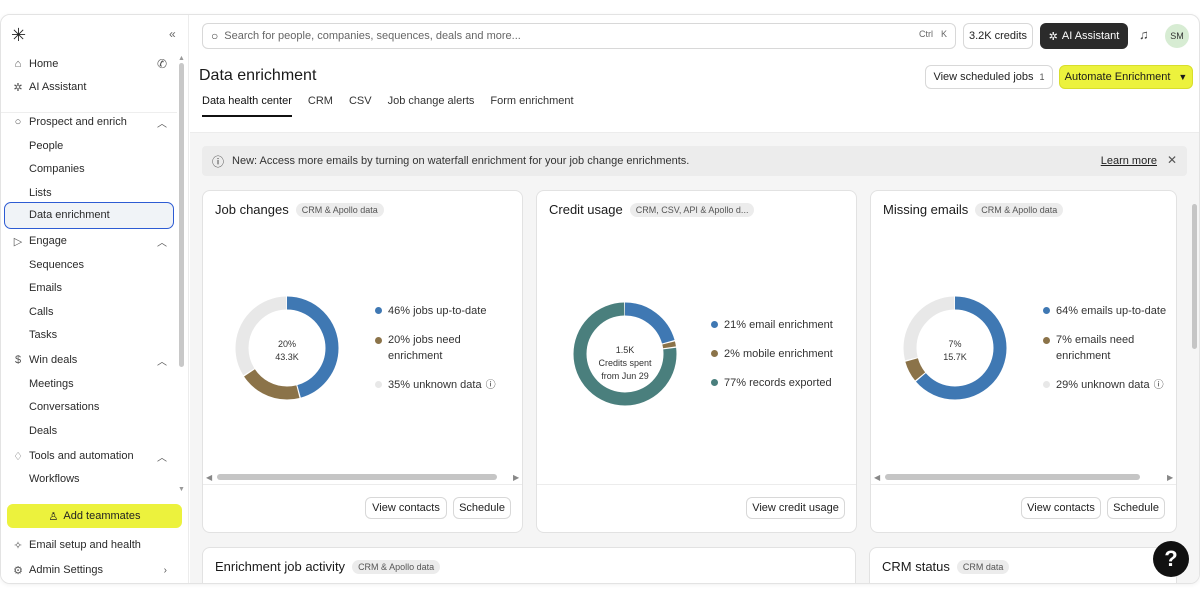  What do you see at coordinates (989, 77) in the screenshot?
I see `view-scheduled-jobs-button: View scheduled jobs 1` at bounding box center [989, 77].